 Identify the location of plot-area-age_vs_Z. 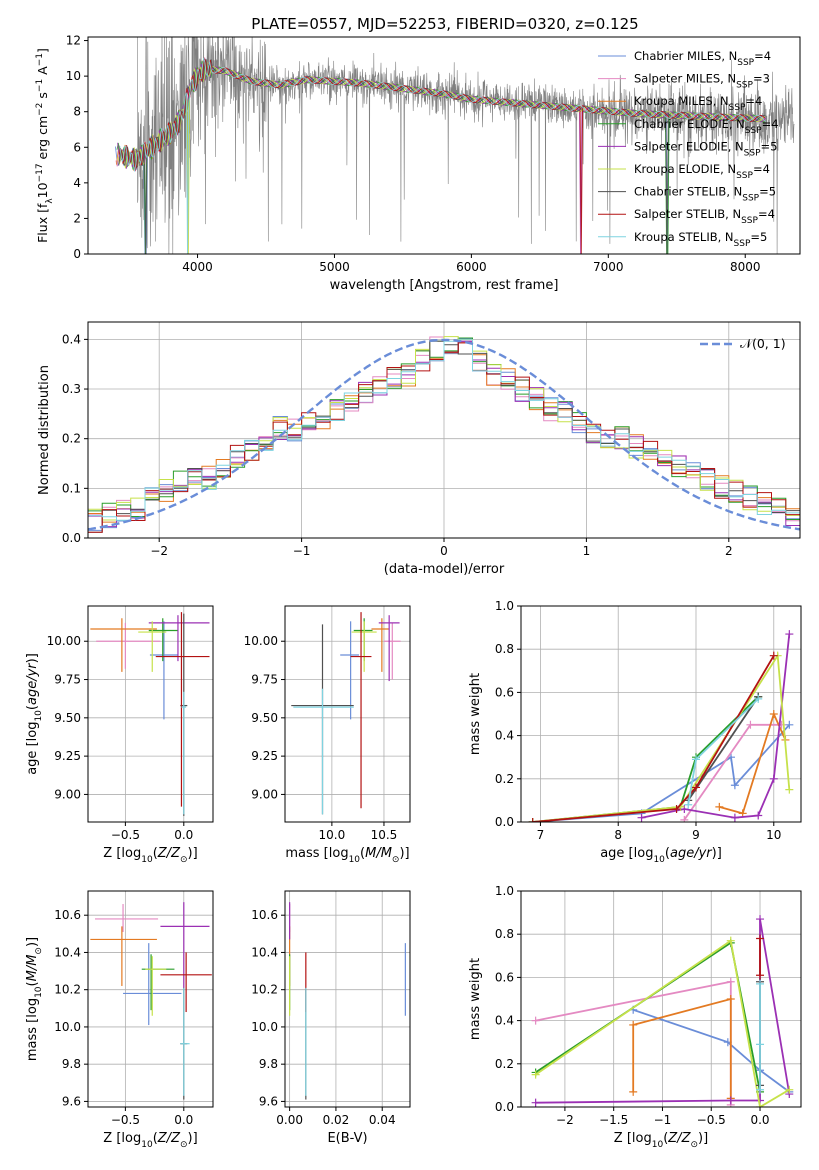
(150, 714).